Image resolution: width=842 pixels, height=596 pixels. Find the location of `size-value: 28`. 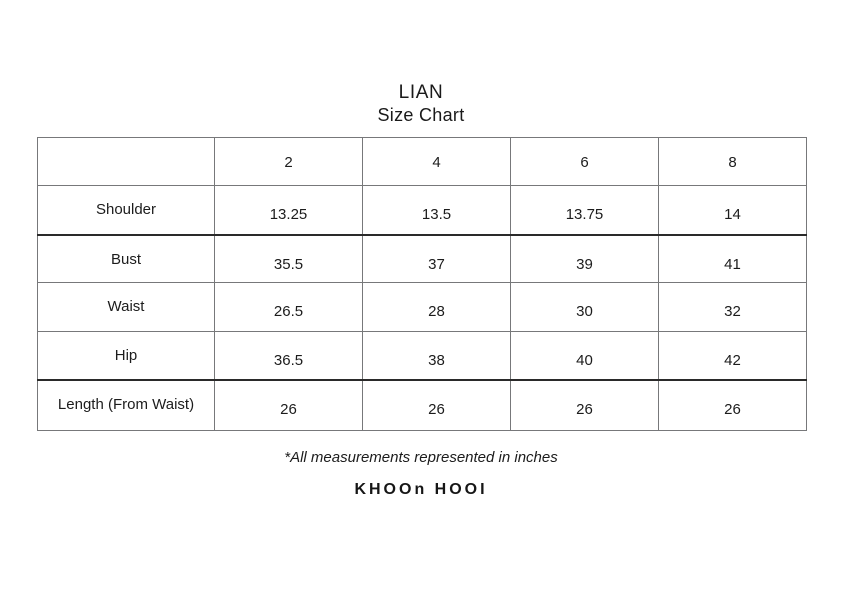

size-value: 28 is located at coordinates (436, 307).